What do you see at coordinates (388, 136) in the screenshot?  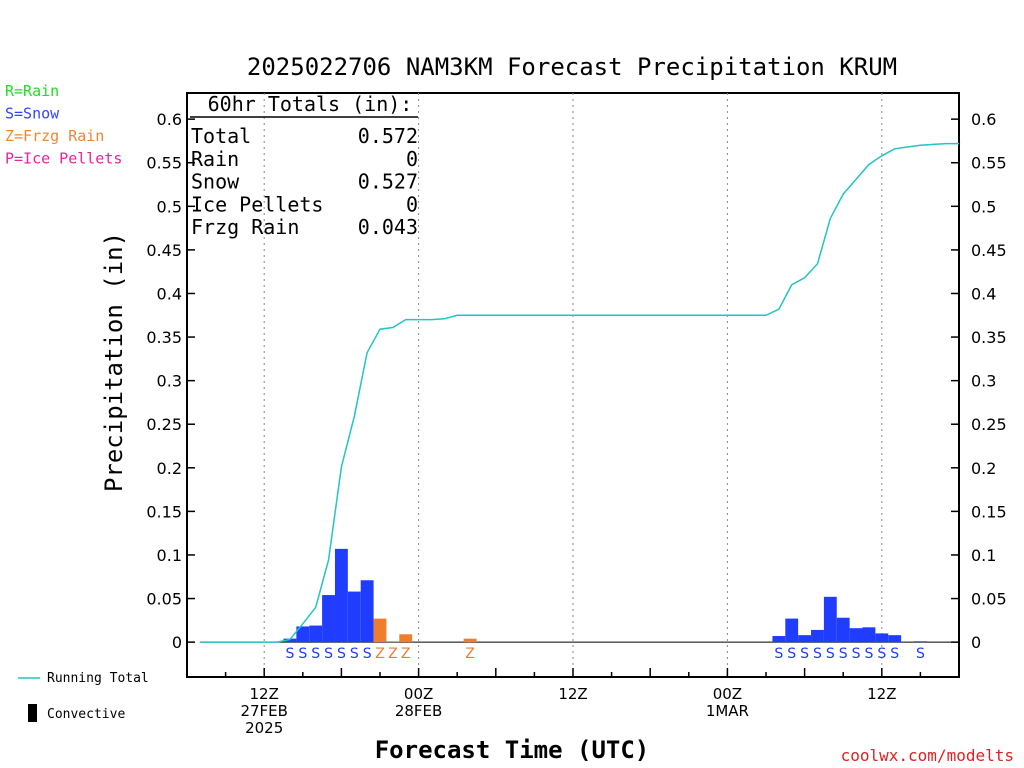 I see `totals-row-value: 0.572` at bounding box center [388, 136].